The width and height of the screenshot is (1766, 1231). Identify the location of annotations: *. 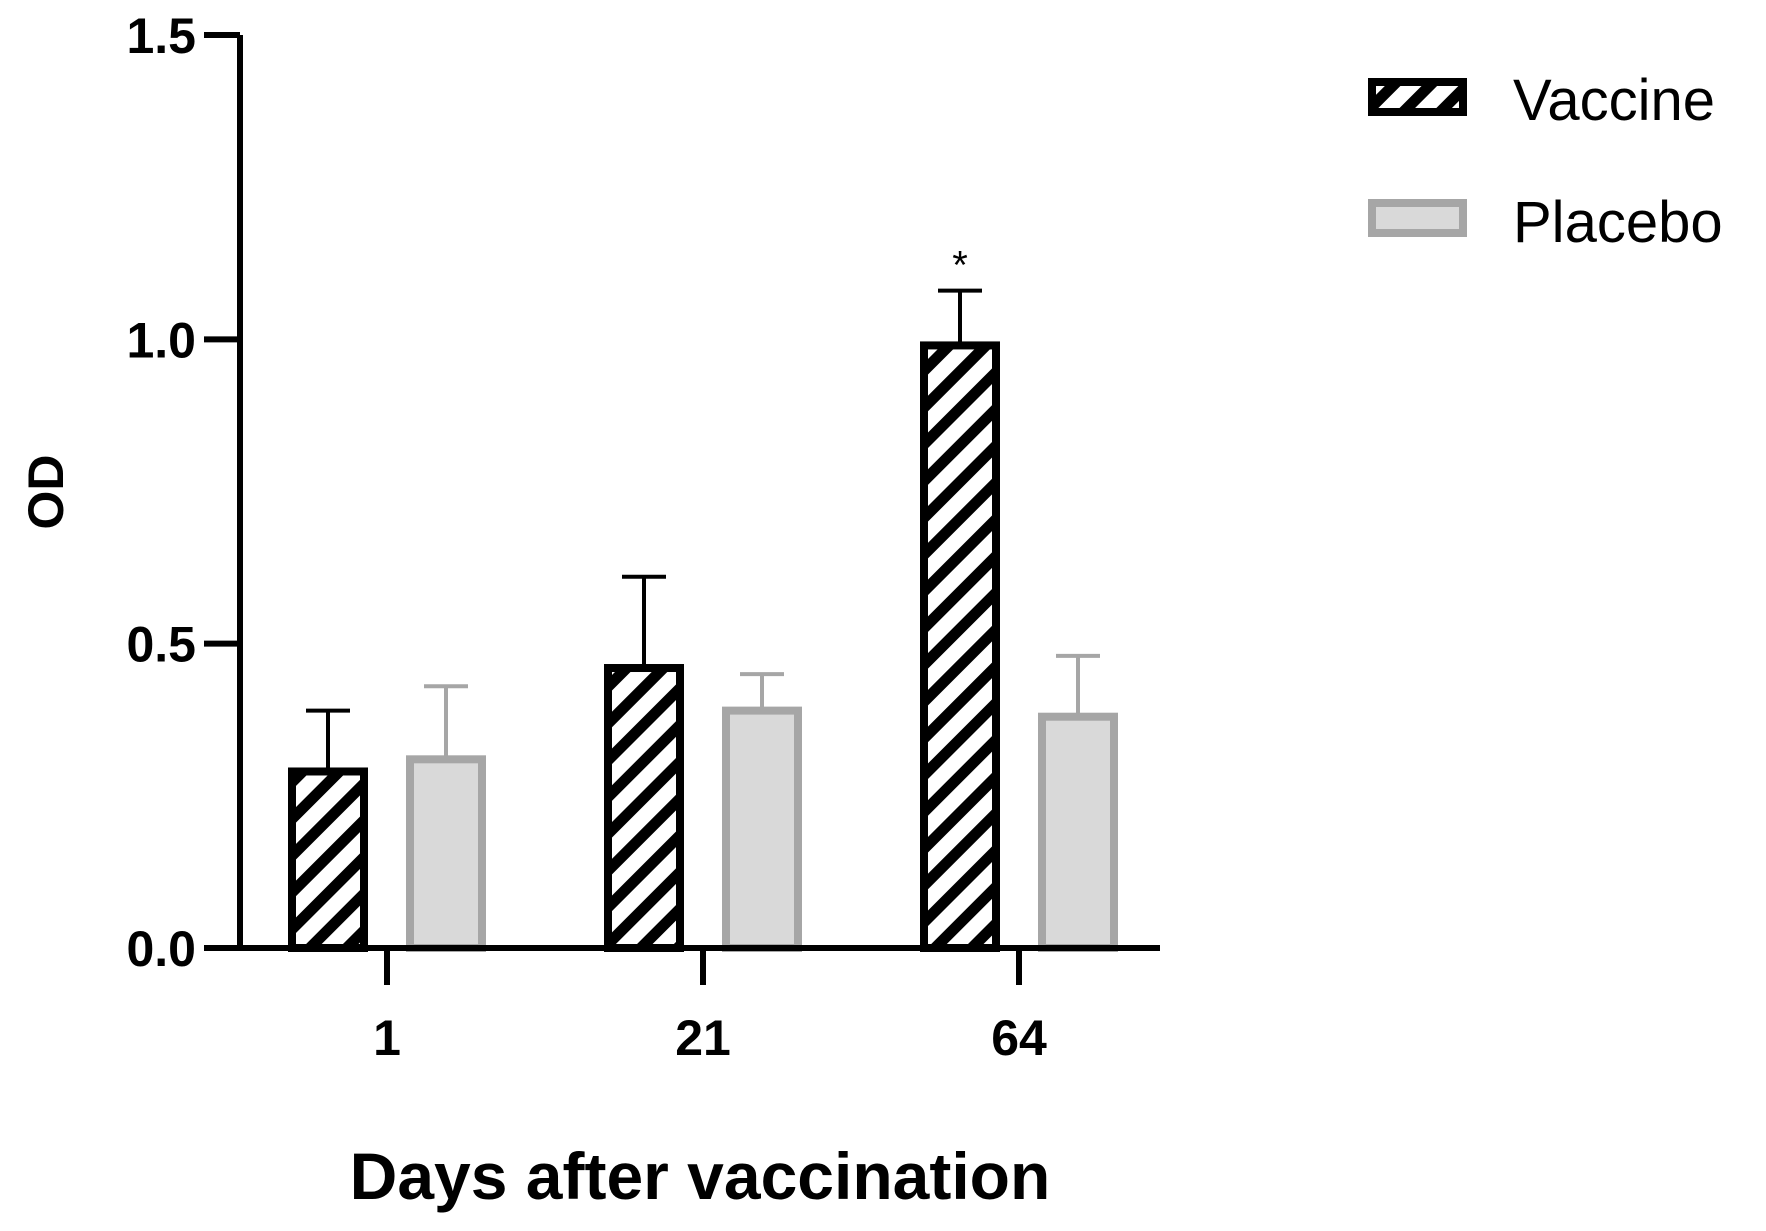
(960, 266).